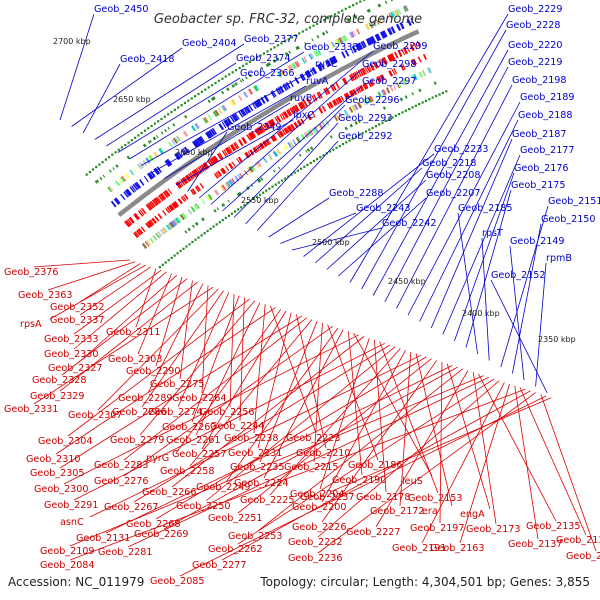  What do you see at coordinates (574, 201) in the screenshot?
I see `gene-label-geob_2151: Geob_2151` at bounding box center [574, 201].